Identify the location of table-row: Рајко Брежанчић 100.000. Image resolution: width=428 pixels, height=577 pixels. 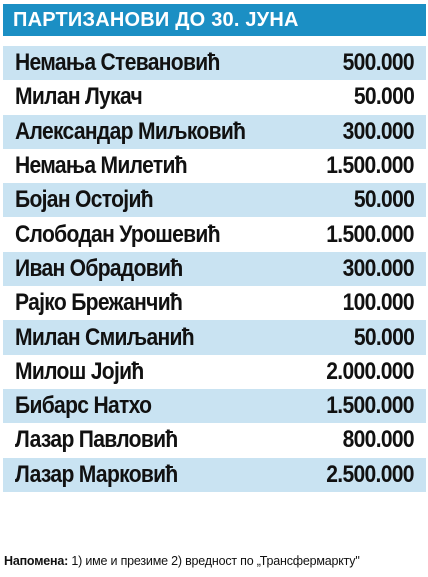
(214, 303).